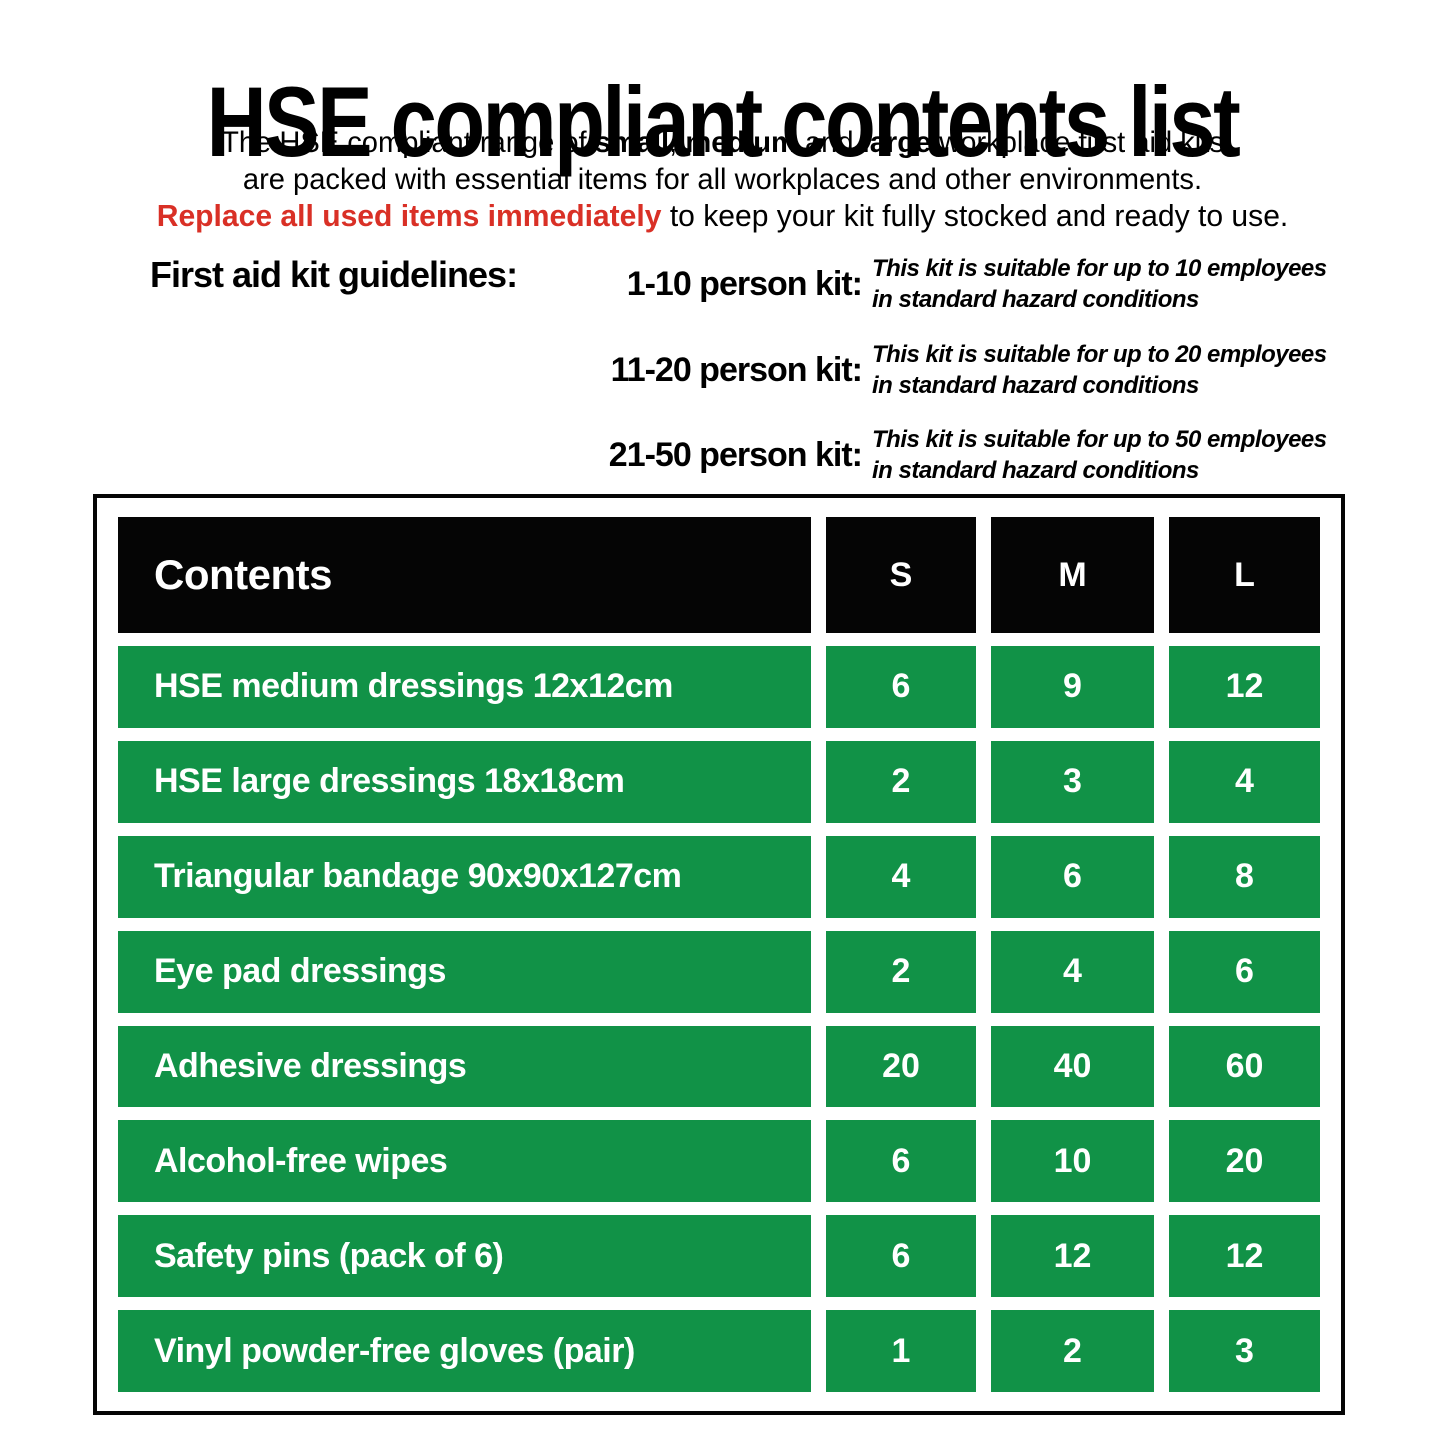 This screenshot has height=1445, width=1445. Describe the element at coordinates (744, 283) in the screenshot. I see `guideline-label: 1-10 person kit:` at that location.